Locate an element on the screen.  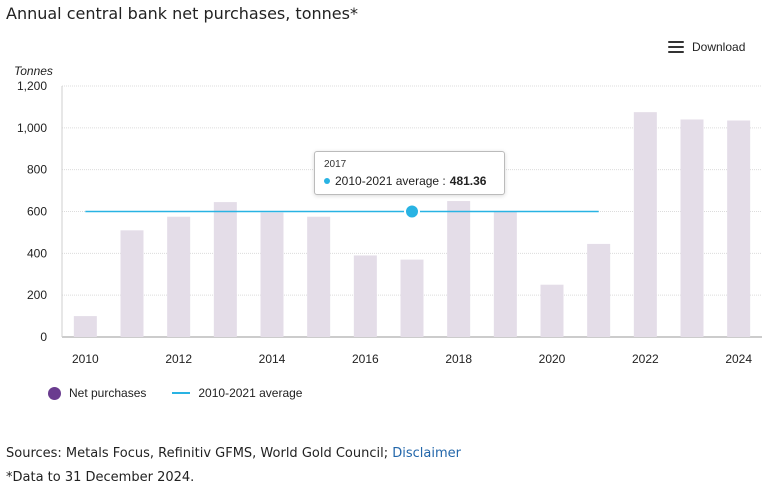
legend-item-net-purchases: Net purchases is located at coordinates (97, 393).